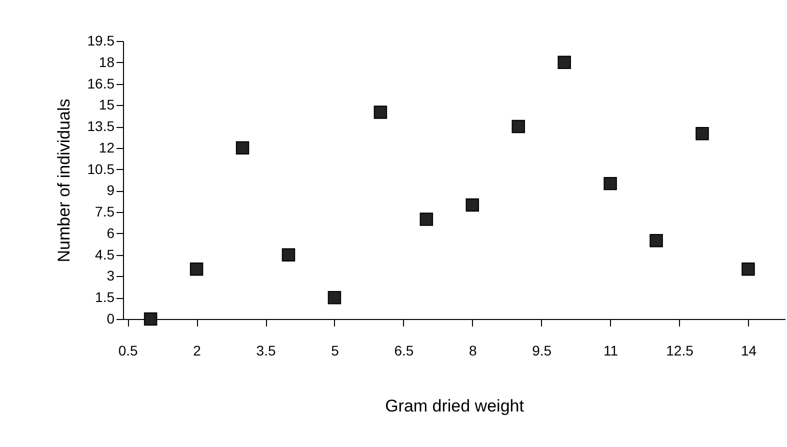  I want to click on x-tick-label: 12.5, so click(680, 350).